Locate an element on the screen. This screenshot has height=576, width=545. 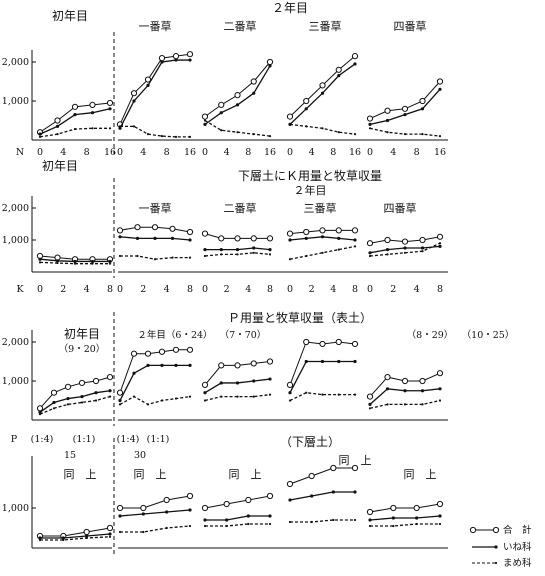
x-tick-p2-g5-3: 8 is located at coordinates (440, 289).